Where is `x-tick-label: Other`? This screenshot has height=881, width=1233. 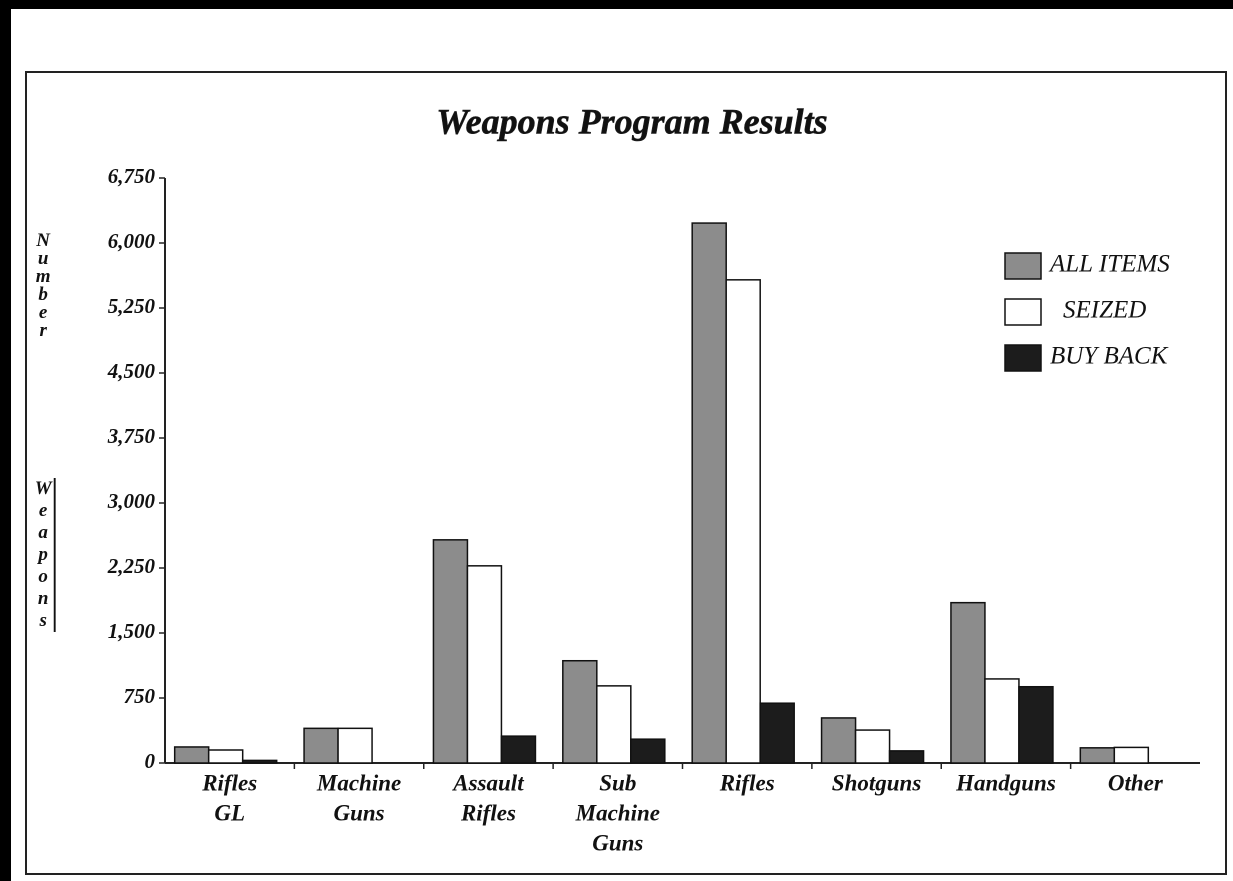
x-tick-label: Other is located at coordinates (1136, 782).